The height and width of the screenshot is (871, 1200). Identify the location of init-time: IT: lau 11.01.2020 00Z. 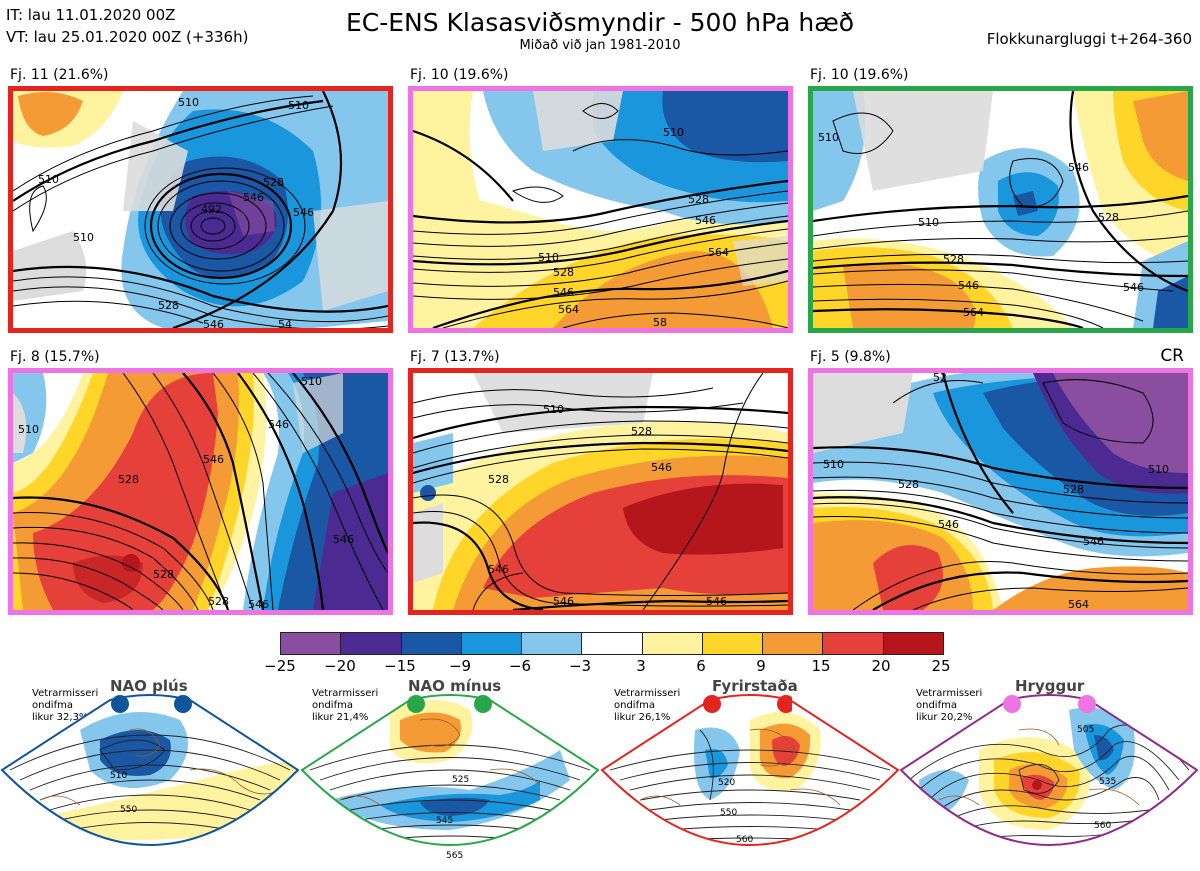
(91, 15).